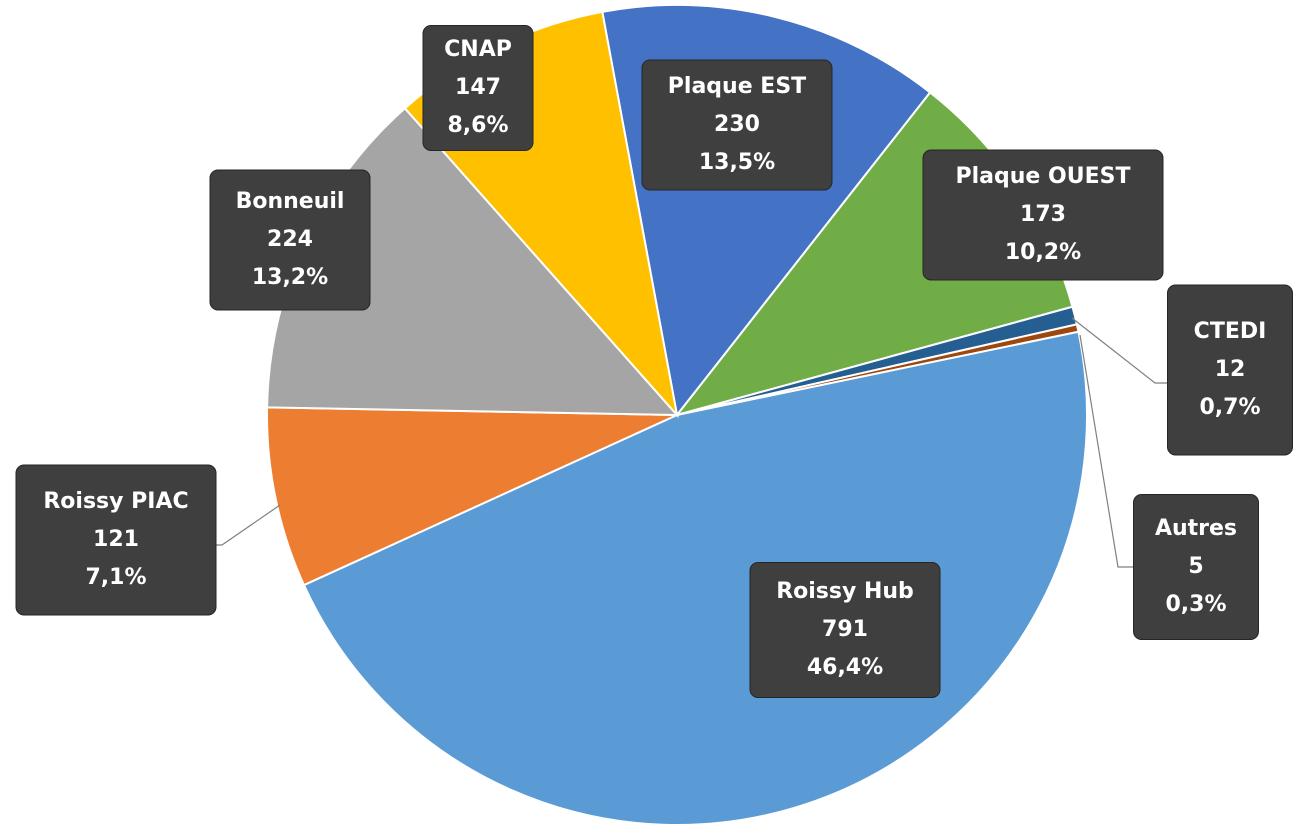 This screenshot has width=1296, height=826. Describe the element at coordinates (1043, 252) in the screenshot. I see `percent-label: 10,2%` at that location.